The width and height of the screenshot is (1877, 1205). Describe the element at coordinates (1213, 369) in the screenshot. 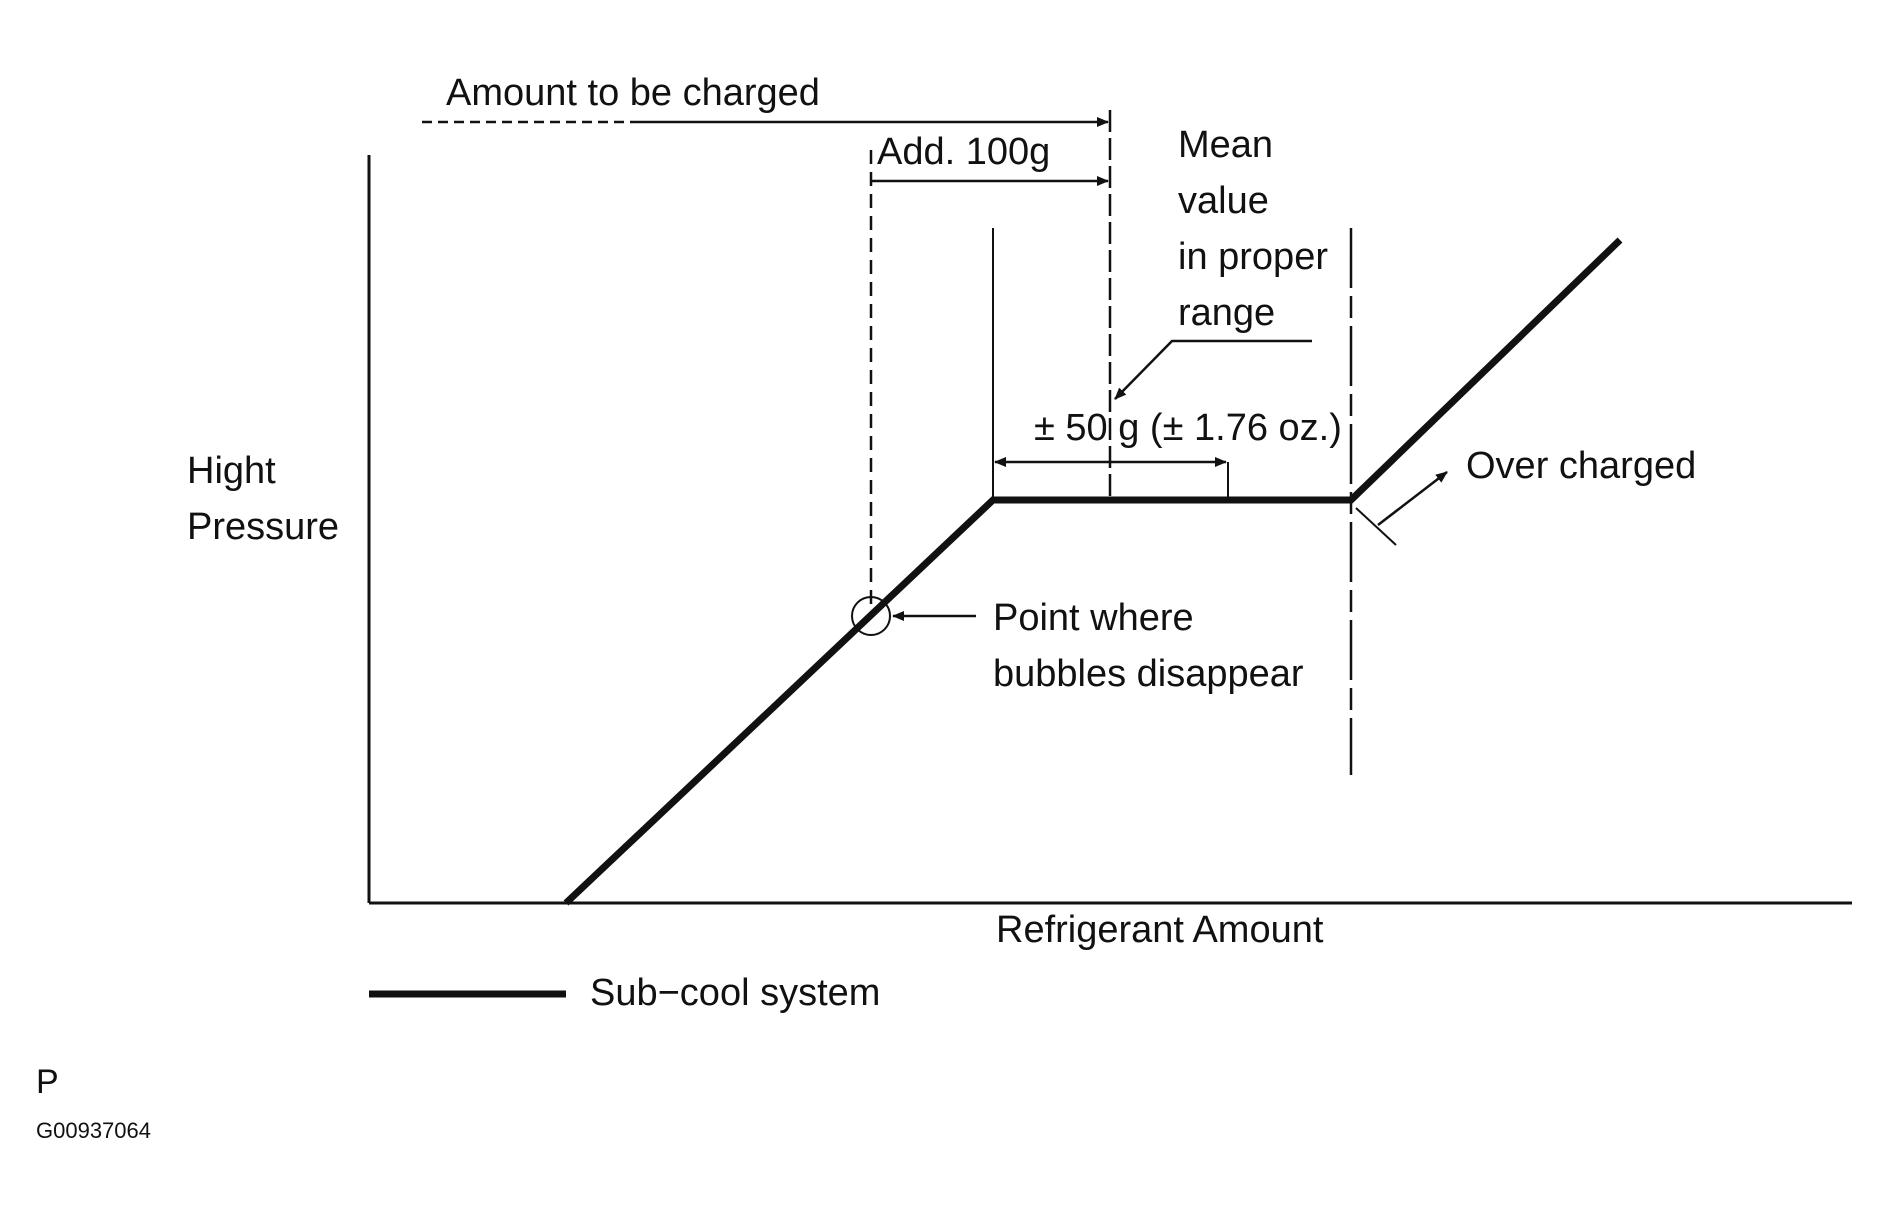

I see `mean-value-pointer` at that location.